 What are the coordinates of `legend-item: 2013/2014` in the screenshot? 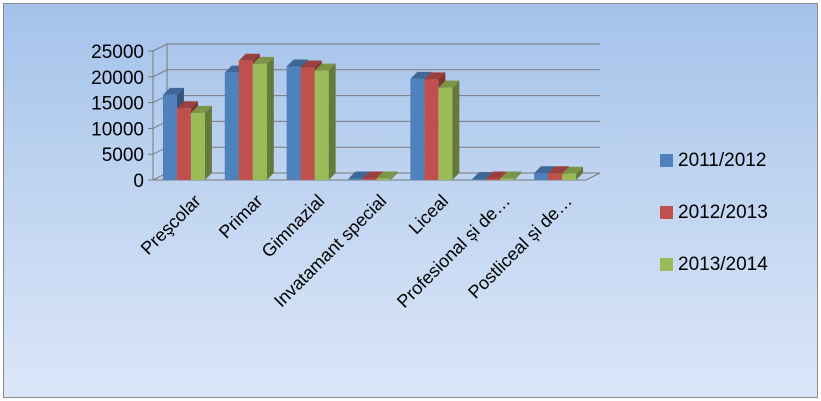 It's located at (714, 264).